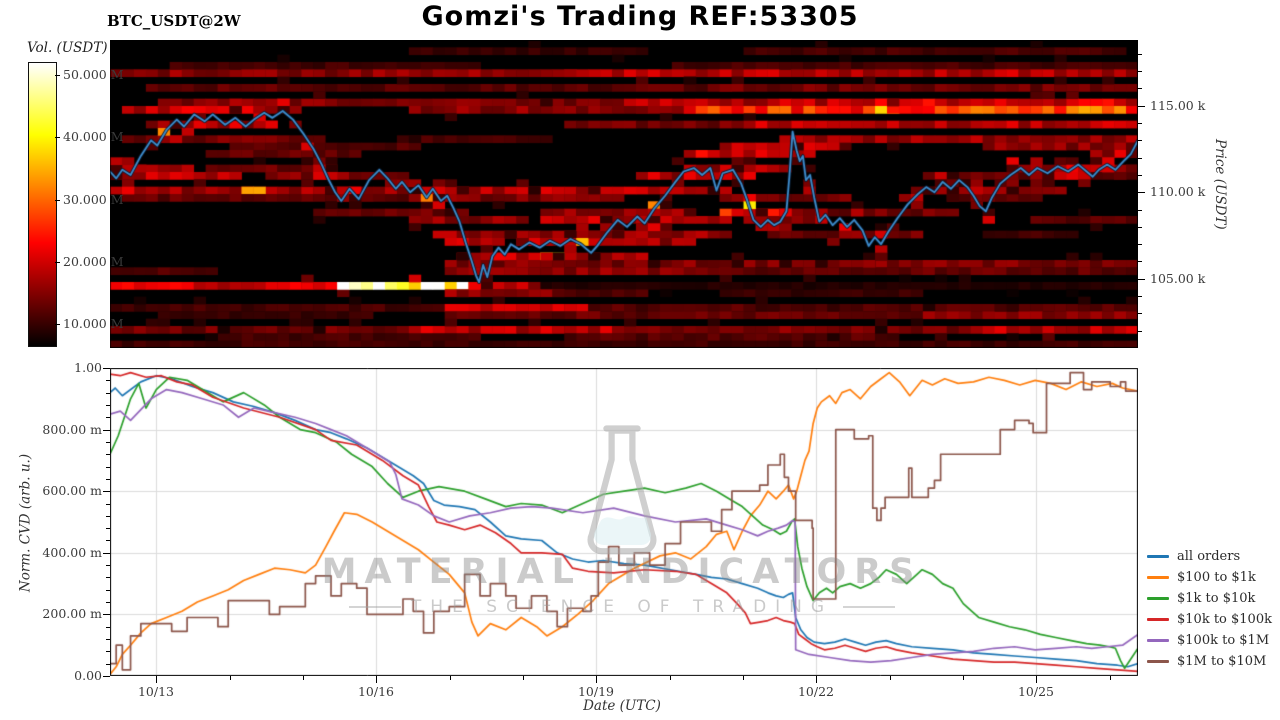 This screenshot has height=720, width=1280. I want to click on price-axis-label: Price (USDT), so click(1220, 184).